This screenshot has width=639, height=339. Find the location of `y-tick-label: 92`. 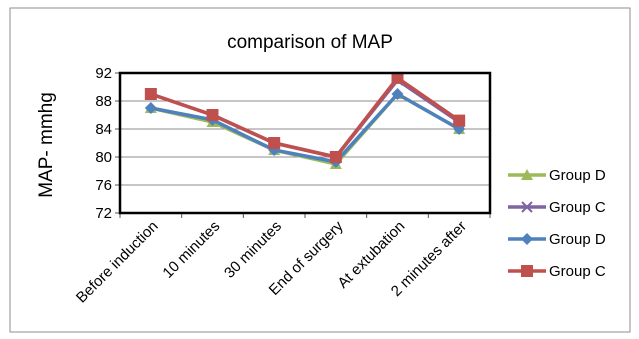

y-tick-label: 92 is located at coordinates (103, 73).